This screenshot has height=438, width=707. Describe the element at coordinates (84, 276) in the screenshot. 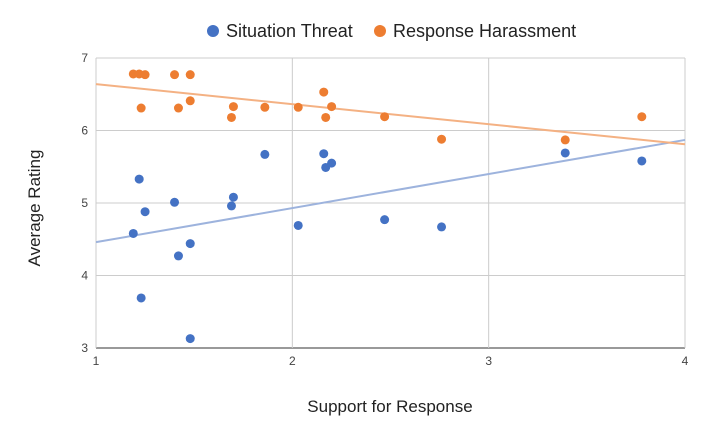

I see `y-tick-label: 4` at that location.